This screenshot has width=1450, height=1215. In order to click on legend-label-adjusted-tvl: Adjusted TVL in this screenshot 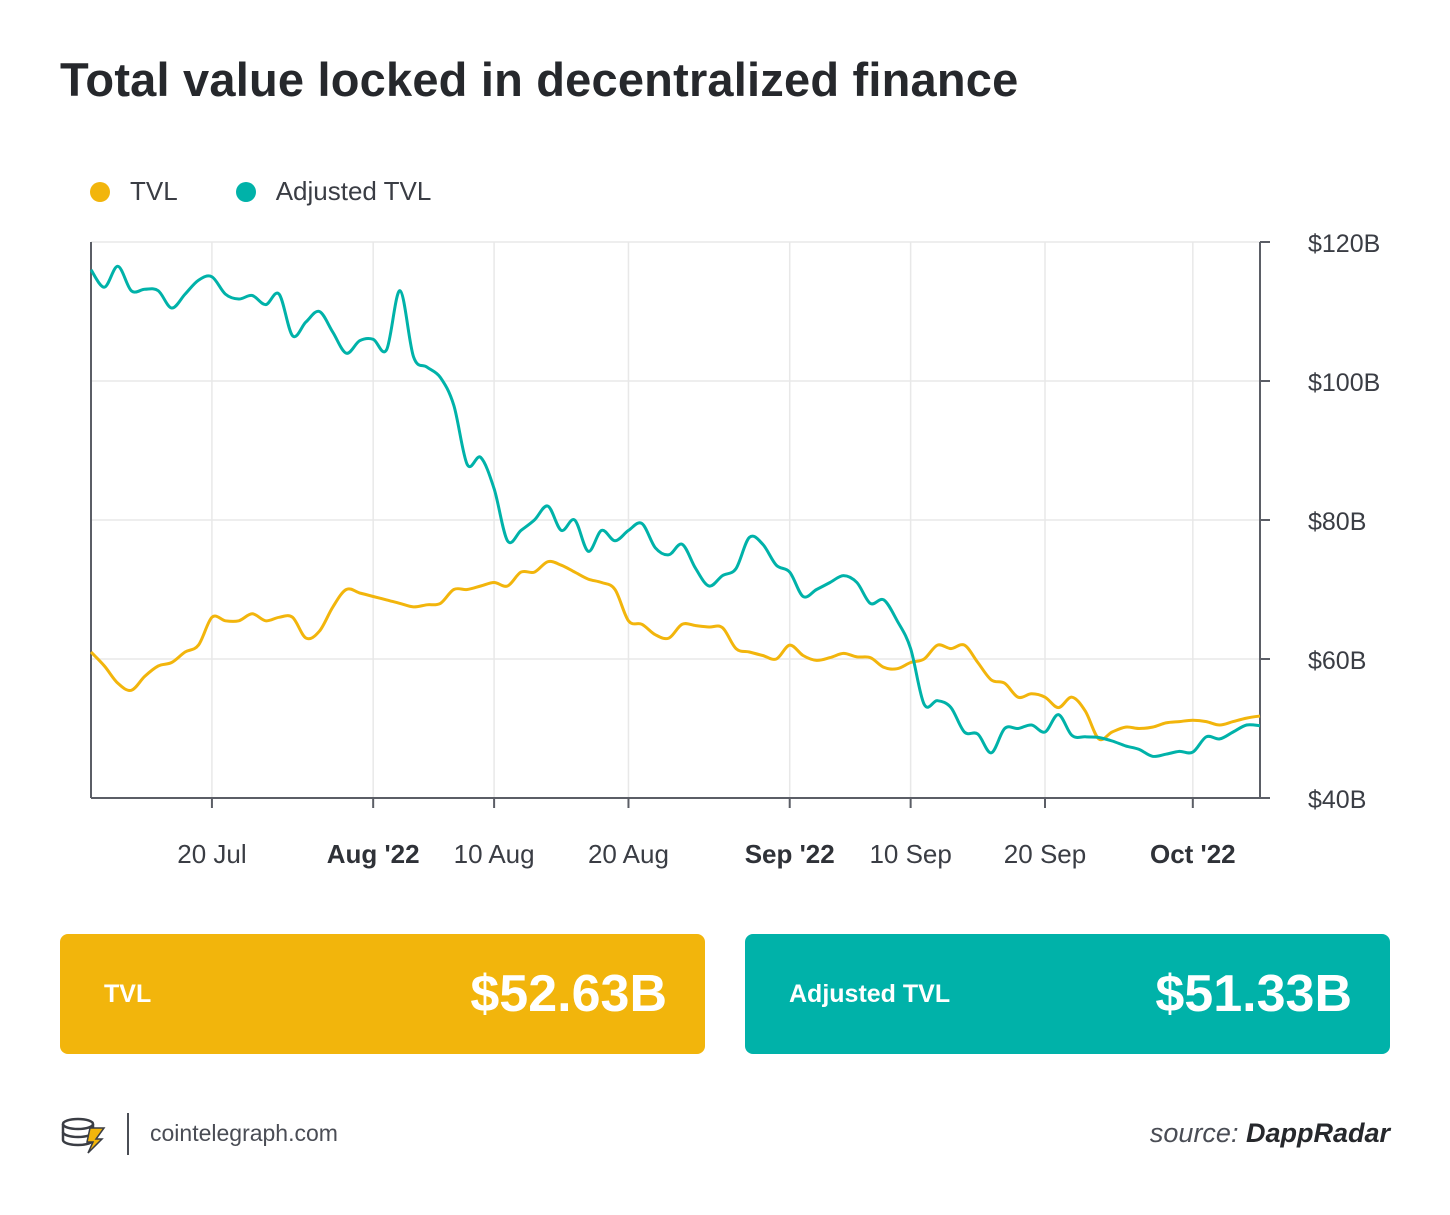, I will do `click(353, 191)`.